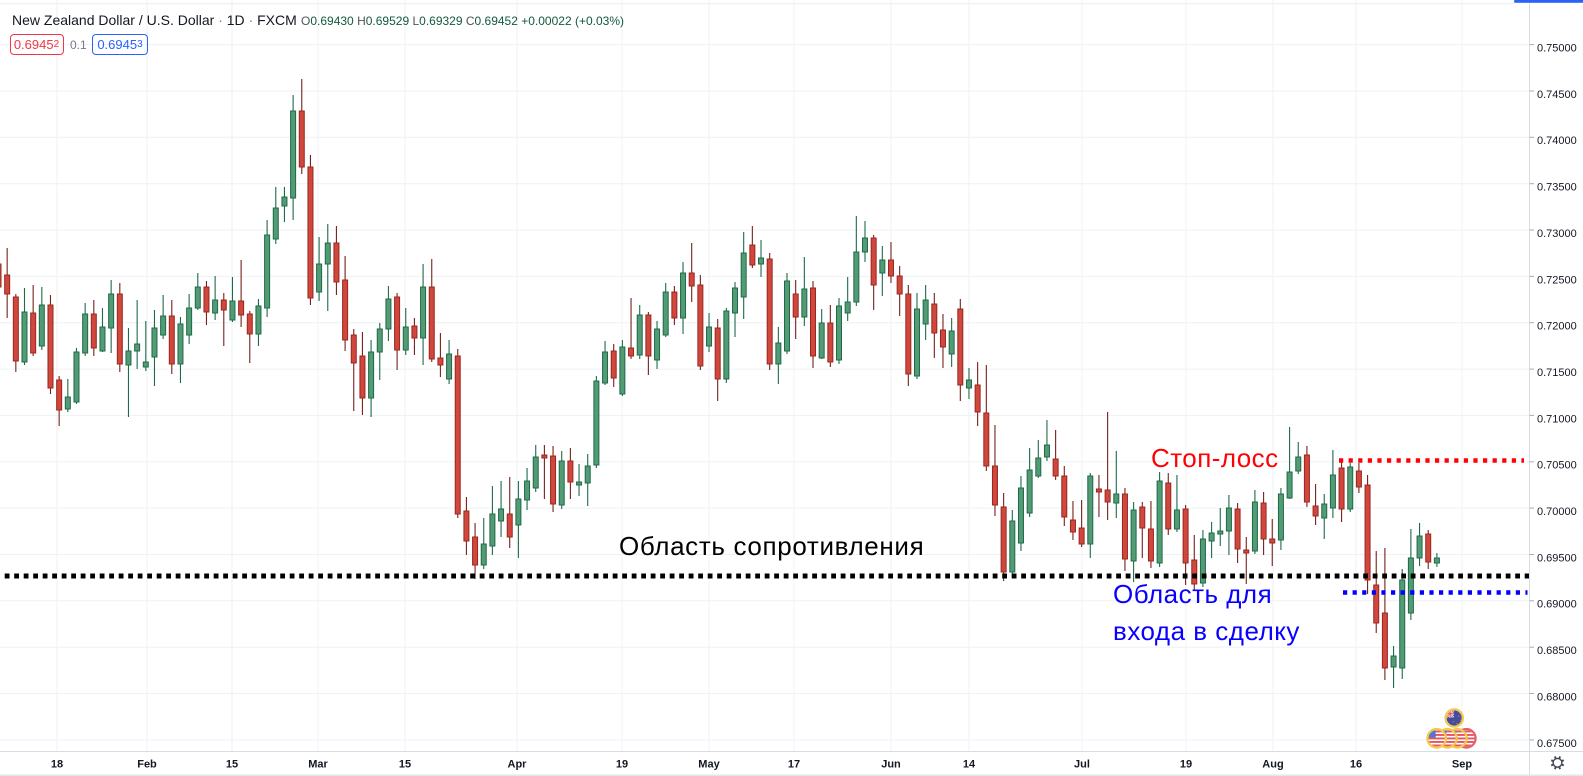 This screenshot has height=776, width=1583. I want to click on svg-text: 0.74500, so click(1557, 95).